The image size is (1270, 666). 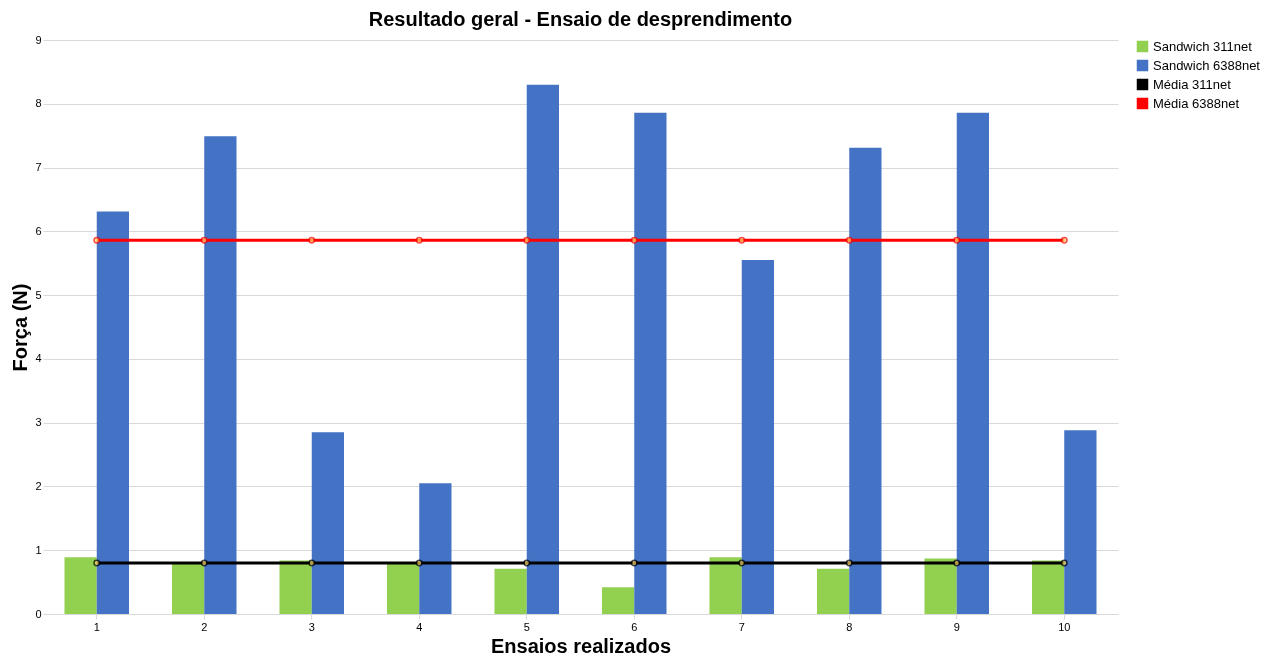 I want to click on x-tick-label: 8, so click(x=849, y=626).